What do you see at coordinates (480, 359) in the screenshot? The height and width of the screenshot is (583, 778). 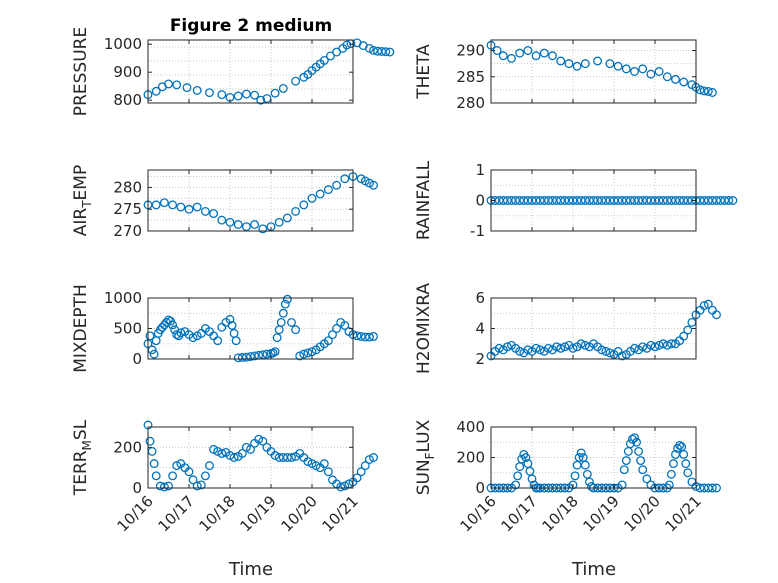 I see `panel-6-ytick-label: 2` at bounding box center [480, 359].